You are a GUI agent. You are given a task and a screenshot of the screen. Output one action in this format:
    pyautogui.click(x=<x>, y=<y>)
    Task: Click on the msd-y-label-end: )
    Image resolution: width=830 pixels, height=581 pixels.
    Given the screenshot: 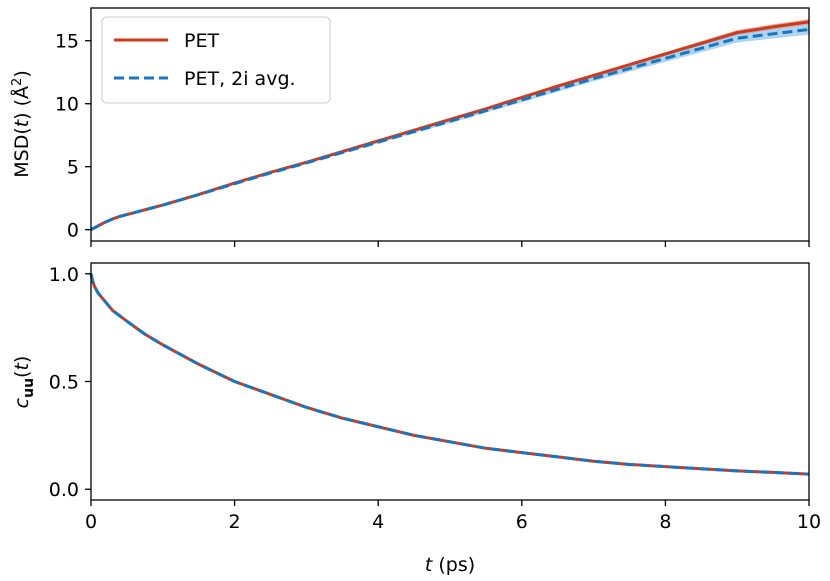 What is the action you would take?
    pyautogui.click(x=22, y=73)
    